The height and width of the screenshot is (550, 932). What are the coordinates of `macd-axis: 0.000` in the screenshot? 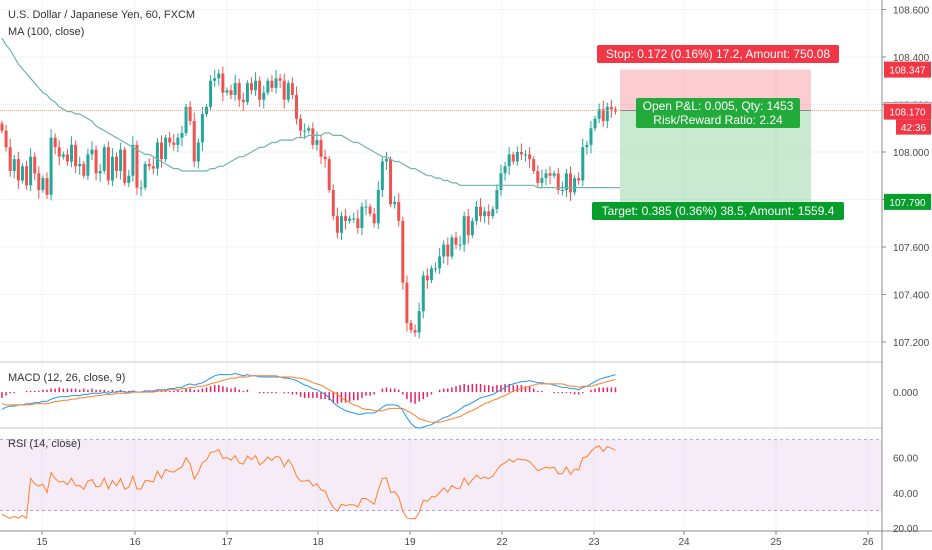 It's located at (905, 393).